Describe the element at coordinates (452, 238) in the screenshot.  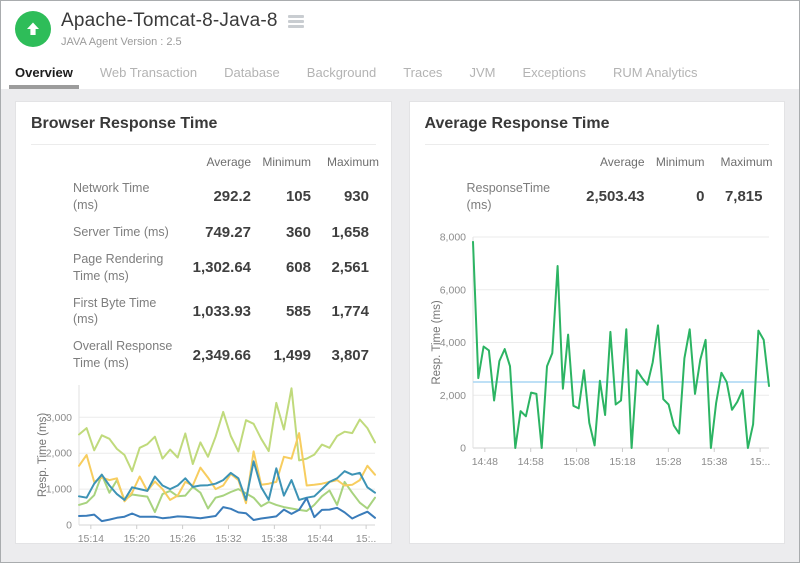
I see `y-tick-label: 8,000` at that location.